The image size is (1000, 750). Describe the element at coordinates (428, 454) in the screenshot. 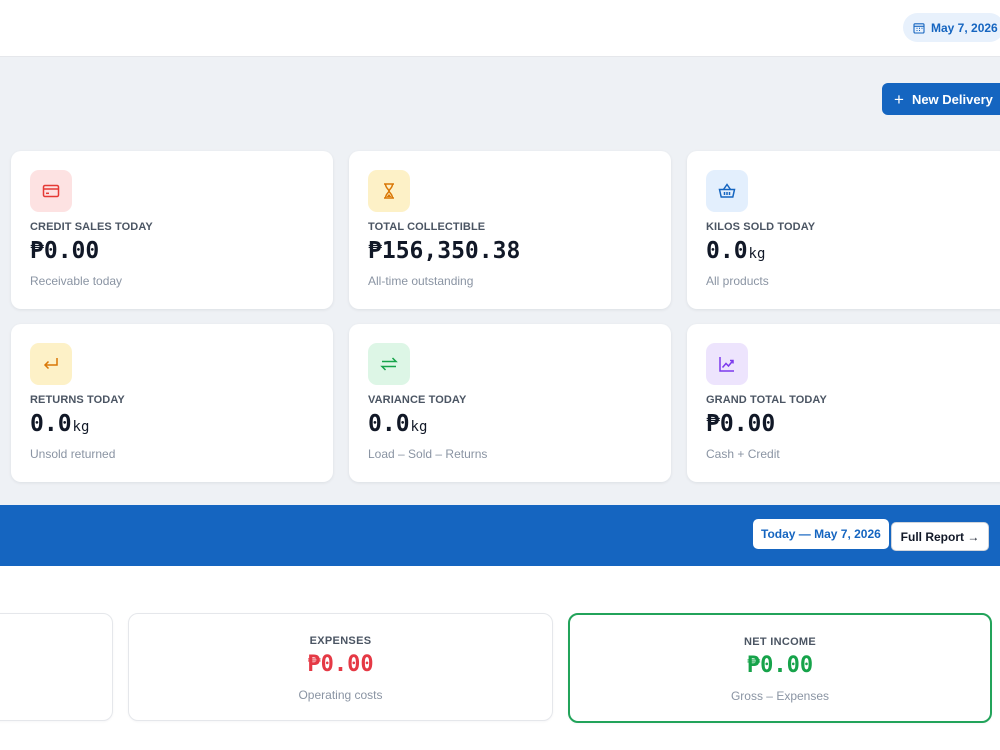

I see `card-subtitle: Load – Sold – Returns` at that location.